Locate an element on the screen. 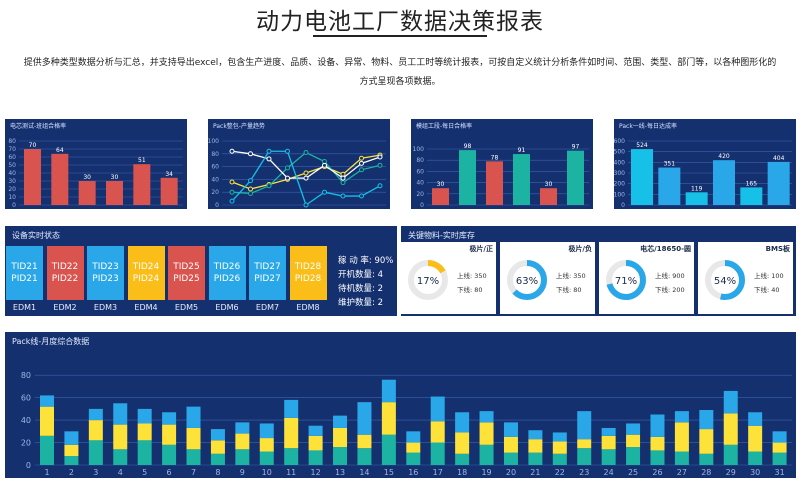 The width and height of the screenshot is (800, 482). device-id-label: TID28 is located at coordinates (308, 267).